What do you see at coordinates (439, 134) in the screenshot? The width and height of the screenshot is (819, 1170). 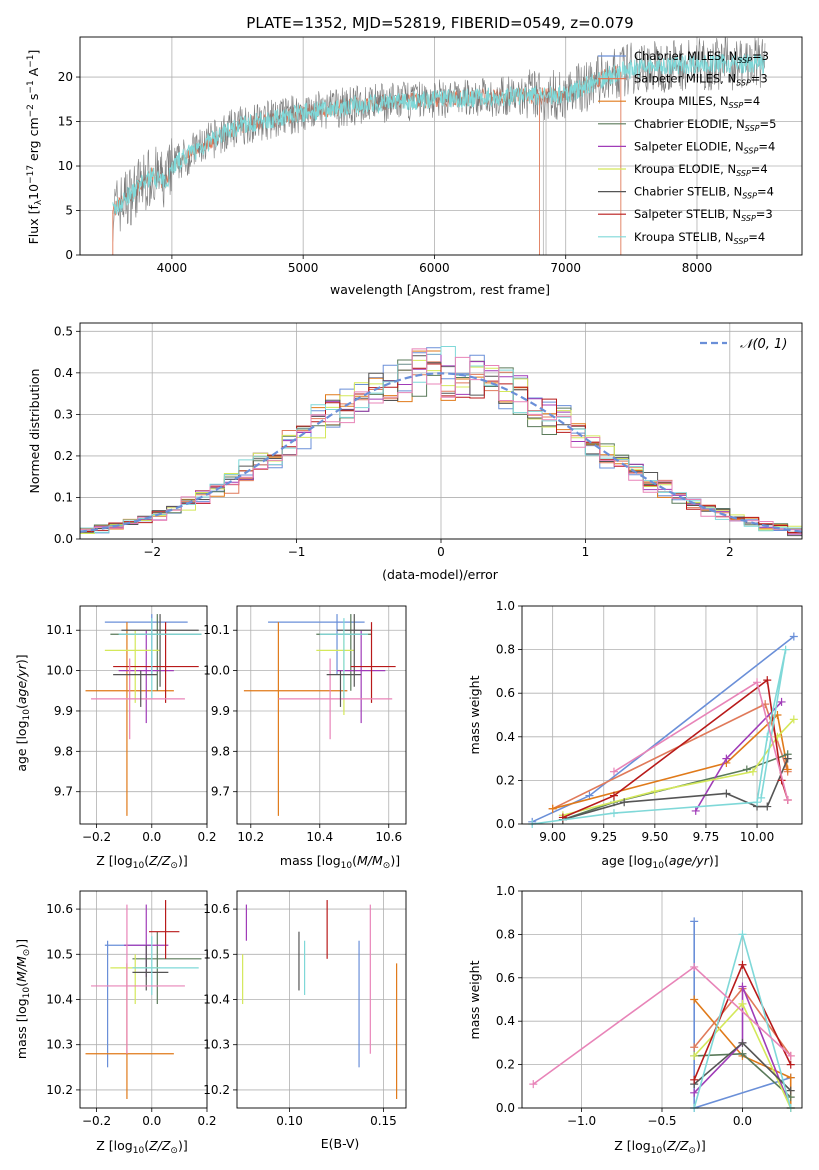 I see `model-spectrum-stelib` at bounding box center [439, 134].